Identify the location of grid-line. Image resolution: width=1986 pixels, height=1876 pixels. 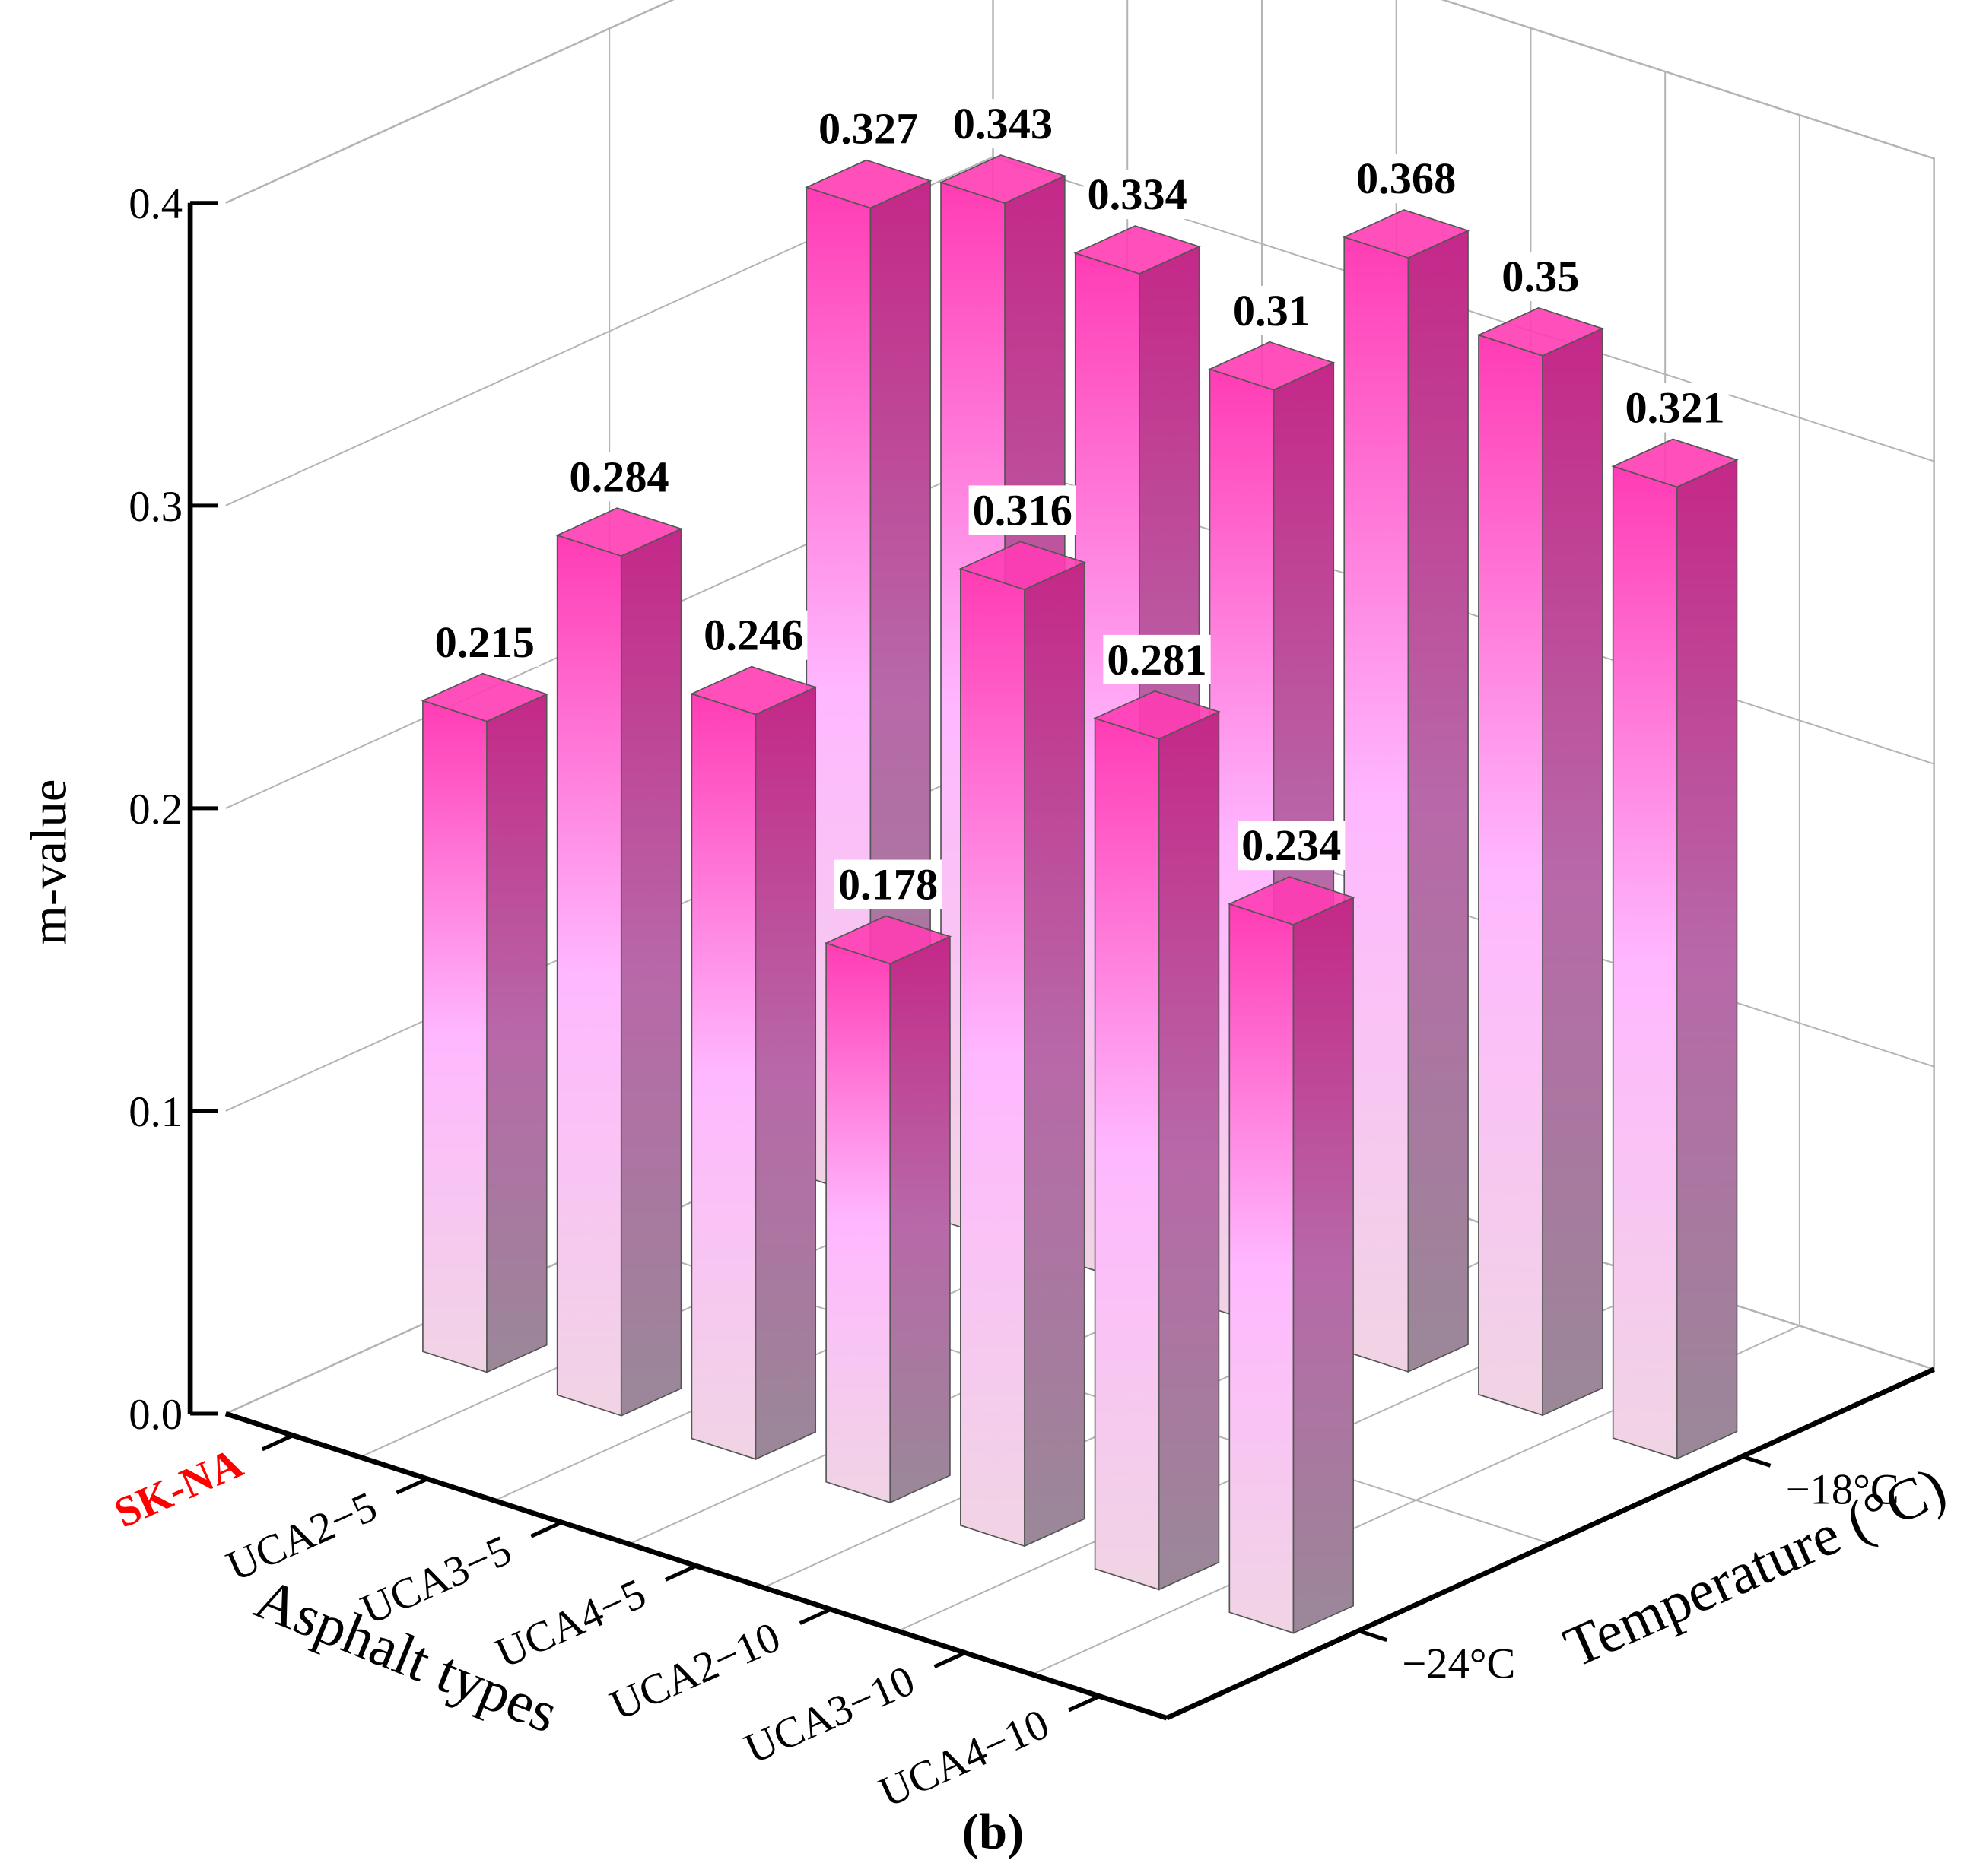
(1079, 102).